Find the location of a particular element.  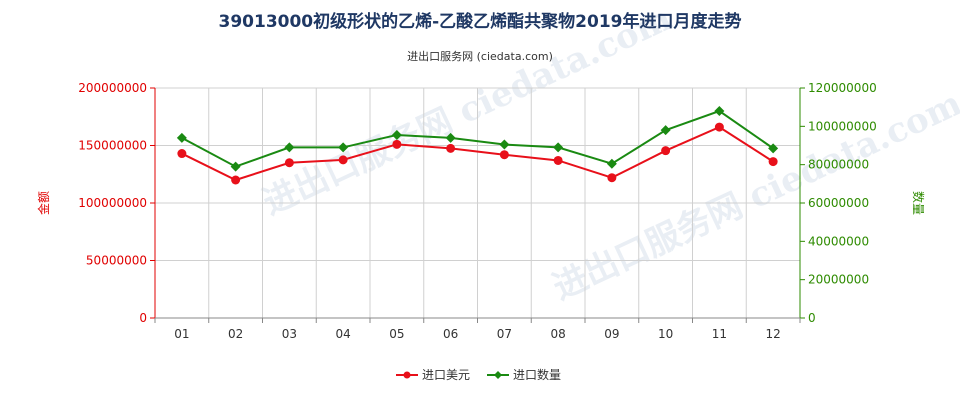

y-right-tick-label: 0 is located at coordinates (812, 318).